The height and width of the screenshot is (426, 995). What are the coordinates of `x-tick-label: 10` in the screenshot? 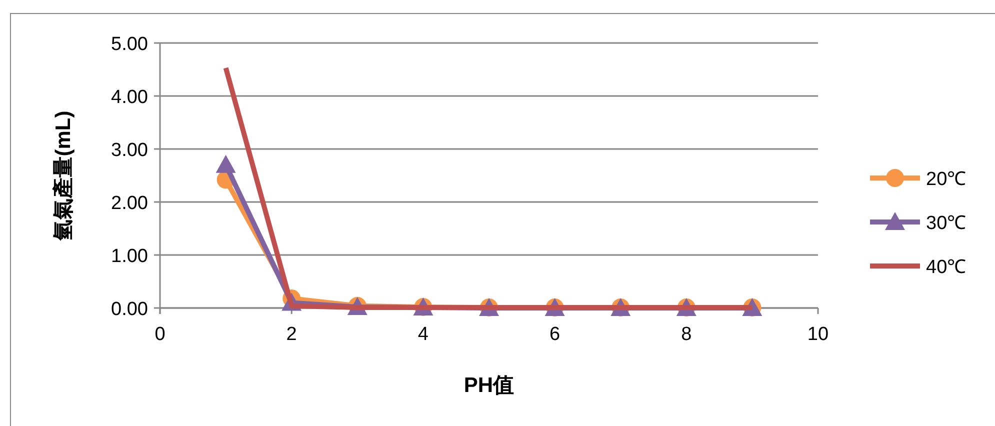 It's located at (818, 334).